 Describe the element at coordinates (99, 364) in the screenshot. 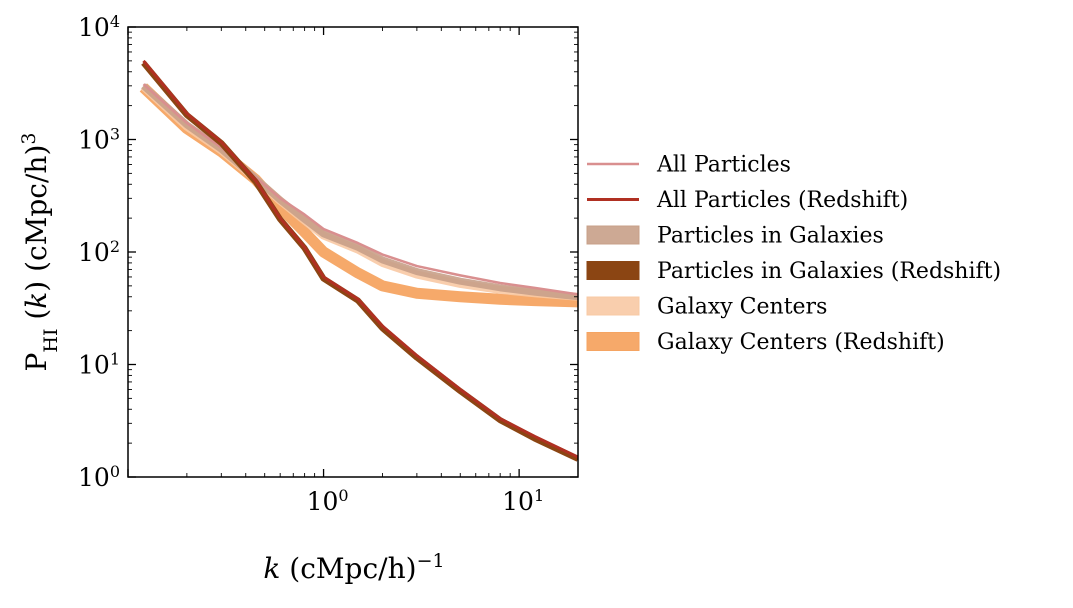

I see `y-tick-label: 101` at that location.